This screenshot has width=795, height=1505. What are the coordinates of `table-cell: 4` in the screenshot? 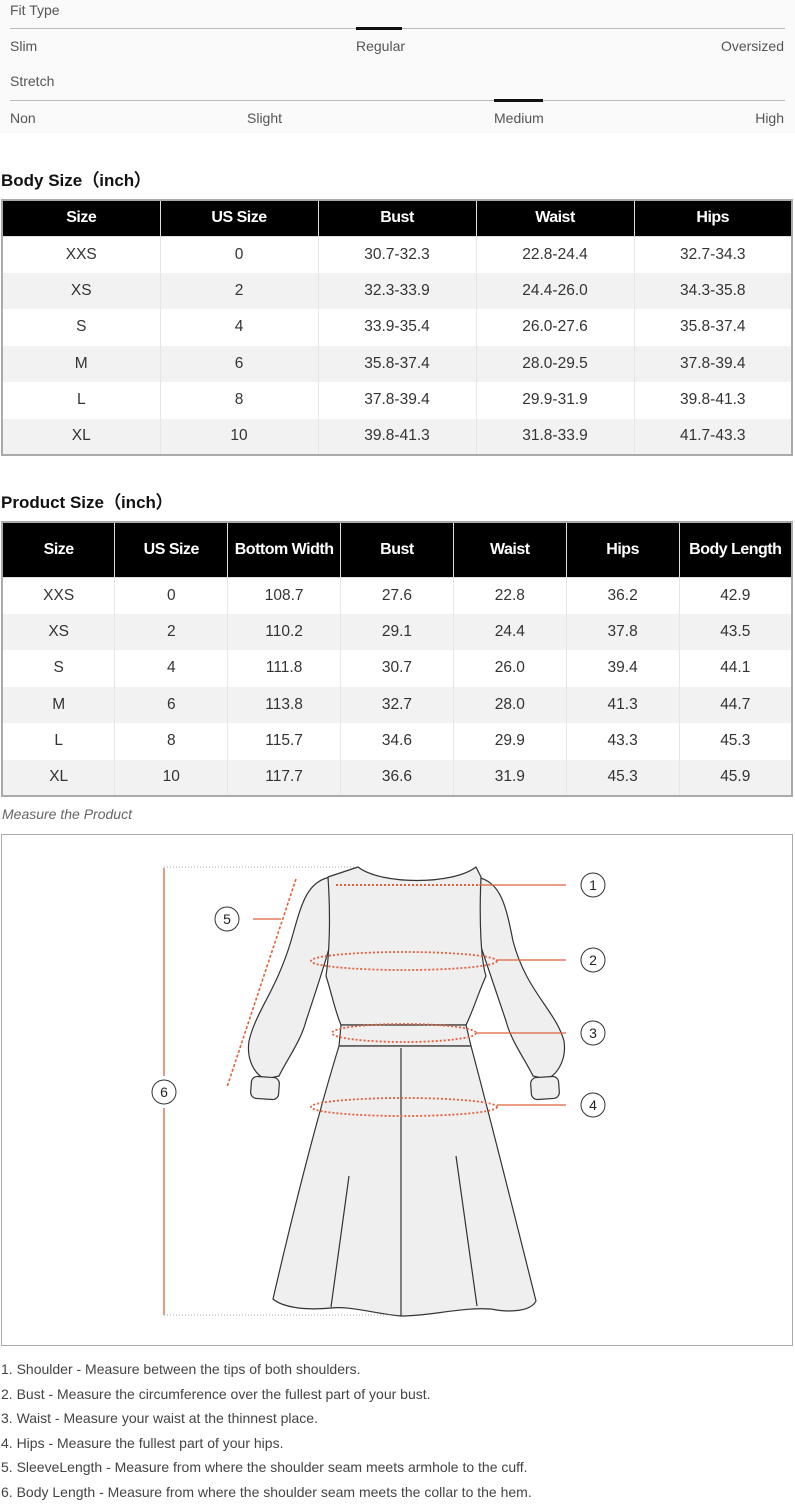 It's located at (171, 668).